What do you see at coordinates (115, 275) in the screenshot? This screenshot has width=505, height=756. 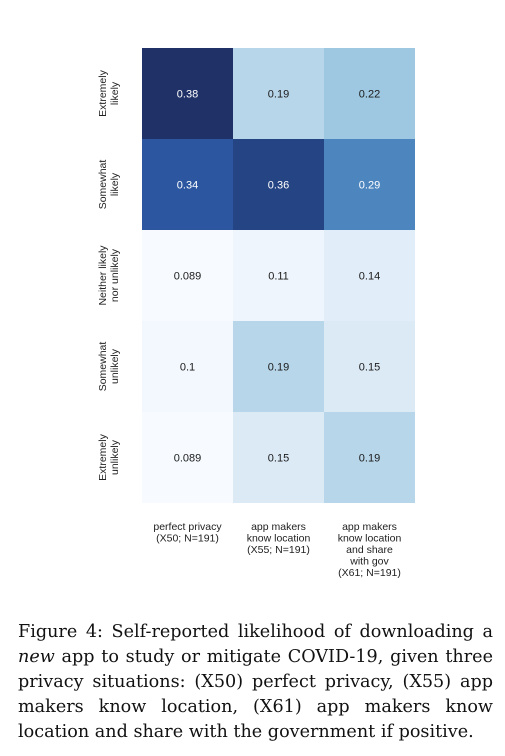 I see `row-label-line: nor unlikely` at bounding box center [115, 275].